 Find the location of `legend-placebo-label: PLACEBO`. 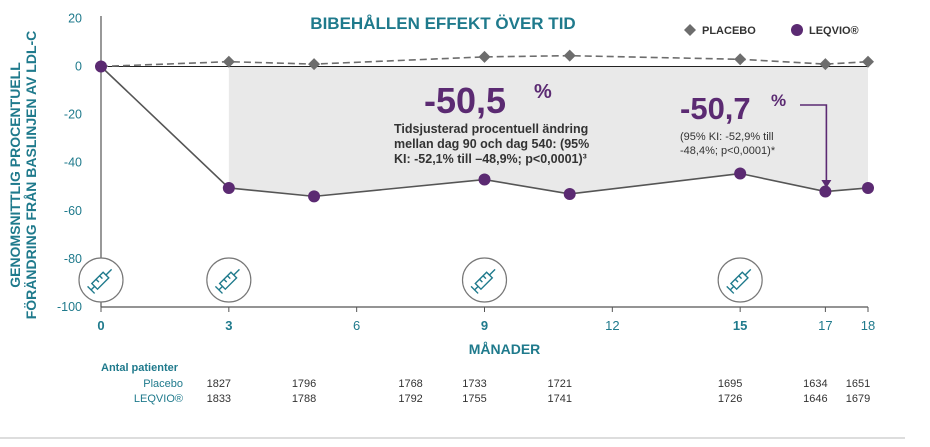

legend-placebo-label: PLACEBO is located at coordinates (729, 31).